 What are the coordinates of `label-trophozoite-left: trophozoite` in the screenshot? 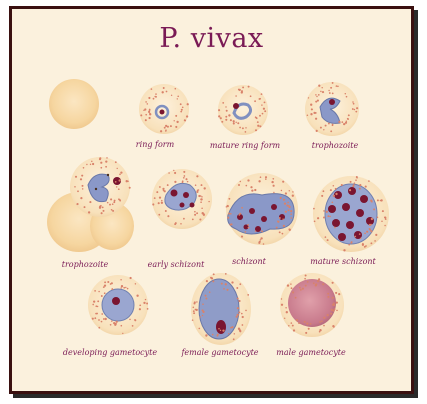 It's located at (85, 264).